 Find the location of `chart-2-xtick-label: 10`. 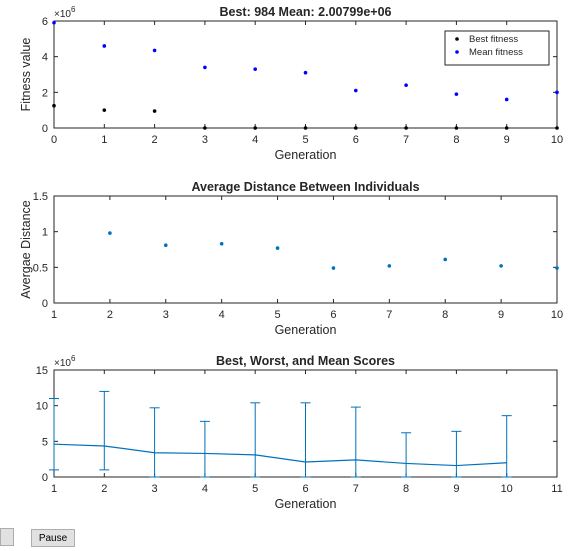

chart-2-xtick-label: 10 is located at coordinates (557, 315).